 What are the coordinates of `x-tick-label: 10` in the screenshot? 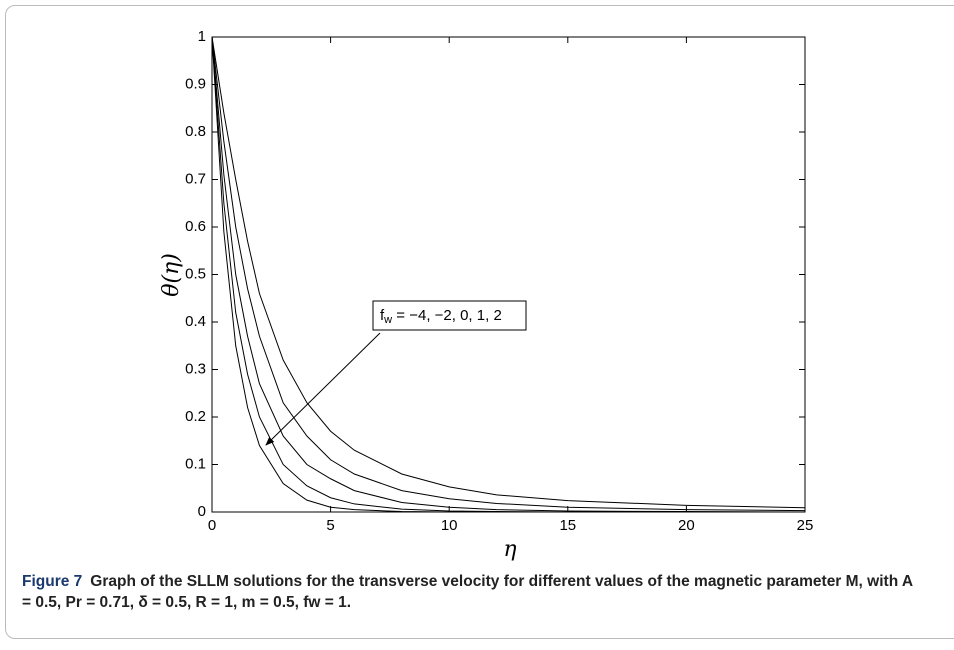 It's located at (449, 525).